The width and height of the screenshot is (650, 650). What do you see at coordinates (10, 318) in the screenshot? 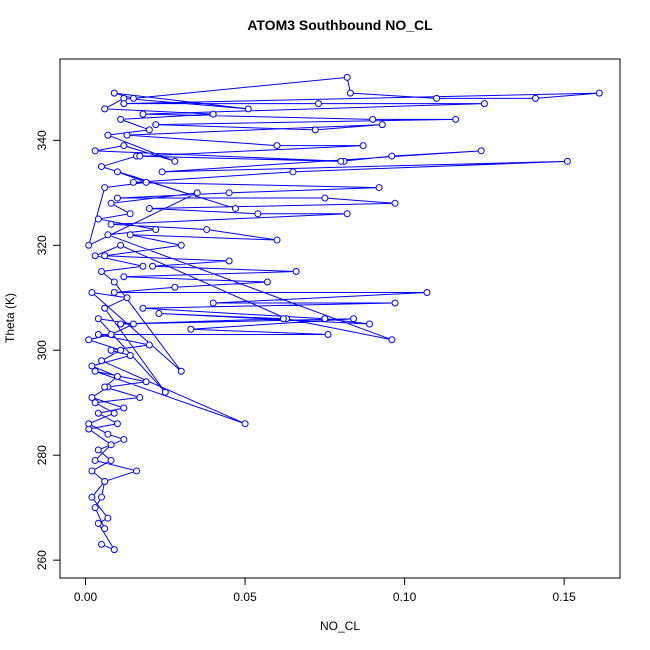
I see `y-axis-label: Theta (K)` at bounding box center [10, 318].